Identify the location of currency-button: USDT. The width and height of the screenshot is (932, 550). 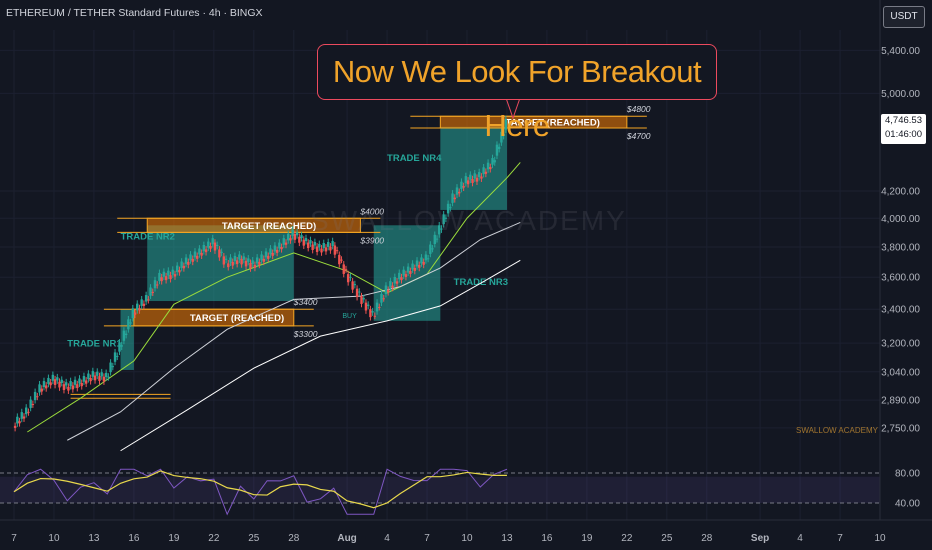
(904, 17).